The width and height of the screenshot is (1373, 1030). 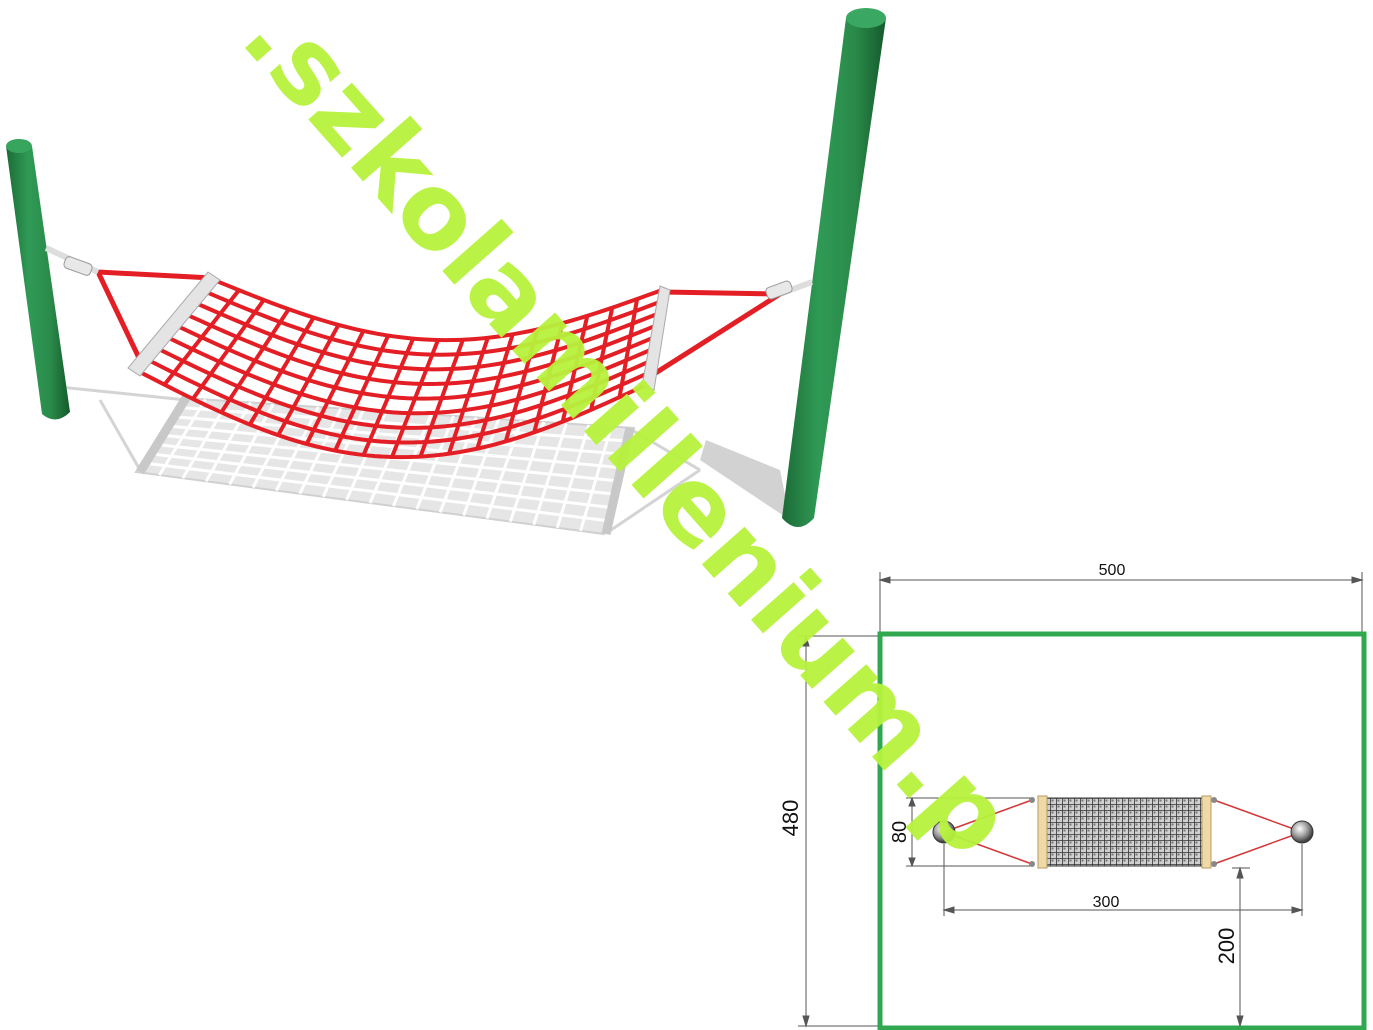 What do you see at coordinates (834, 267) in the screenshot?
I see `post-right` at bounding box center [834, 267].